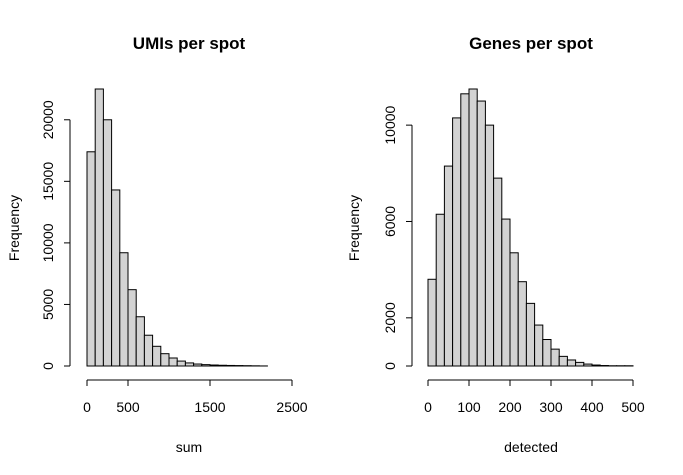 This screenshot has width=683, height=475. What do you see at coordinates (48, 366) in the screenshot?
I see `umis-y-tick-label-0: 0` at bounding box center [48, 366].